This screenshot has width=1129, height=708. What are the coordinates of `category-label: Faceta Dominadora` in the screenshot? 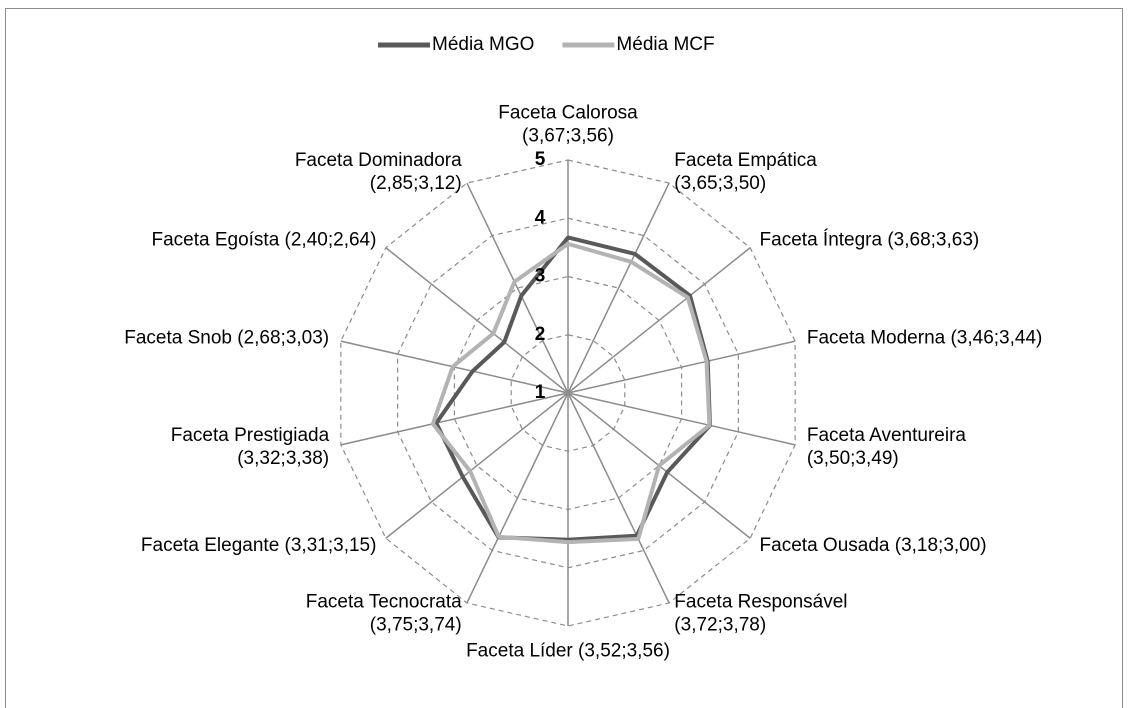 It's located at (378, 160).